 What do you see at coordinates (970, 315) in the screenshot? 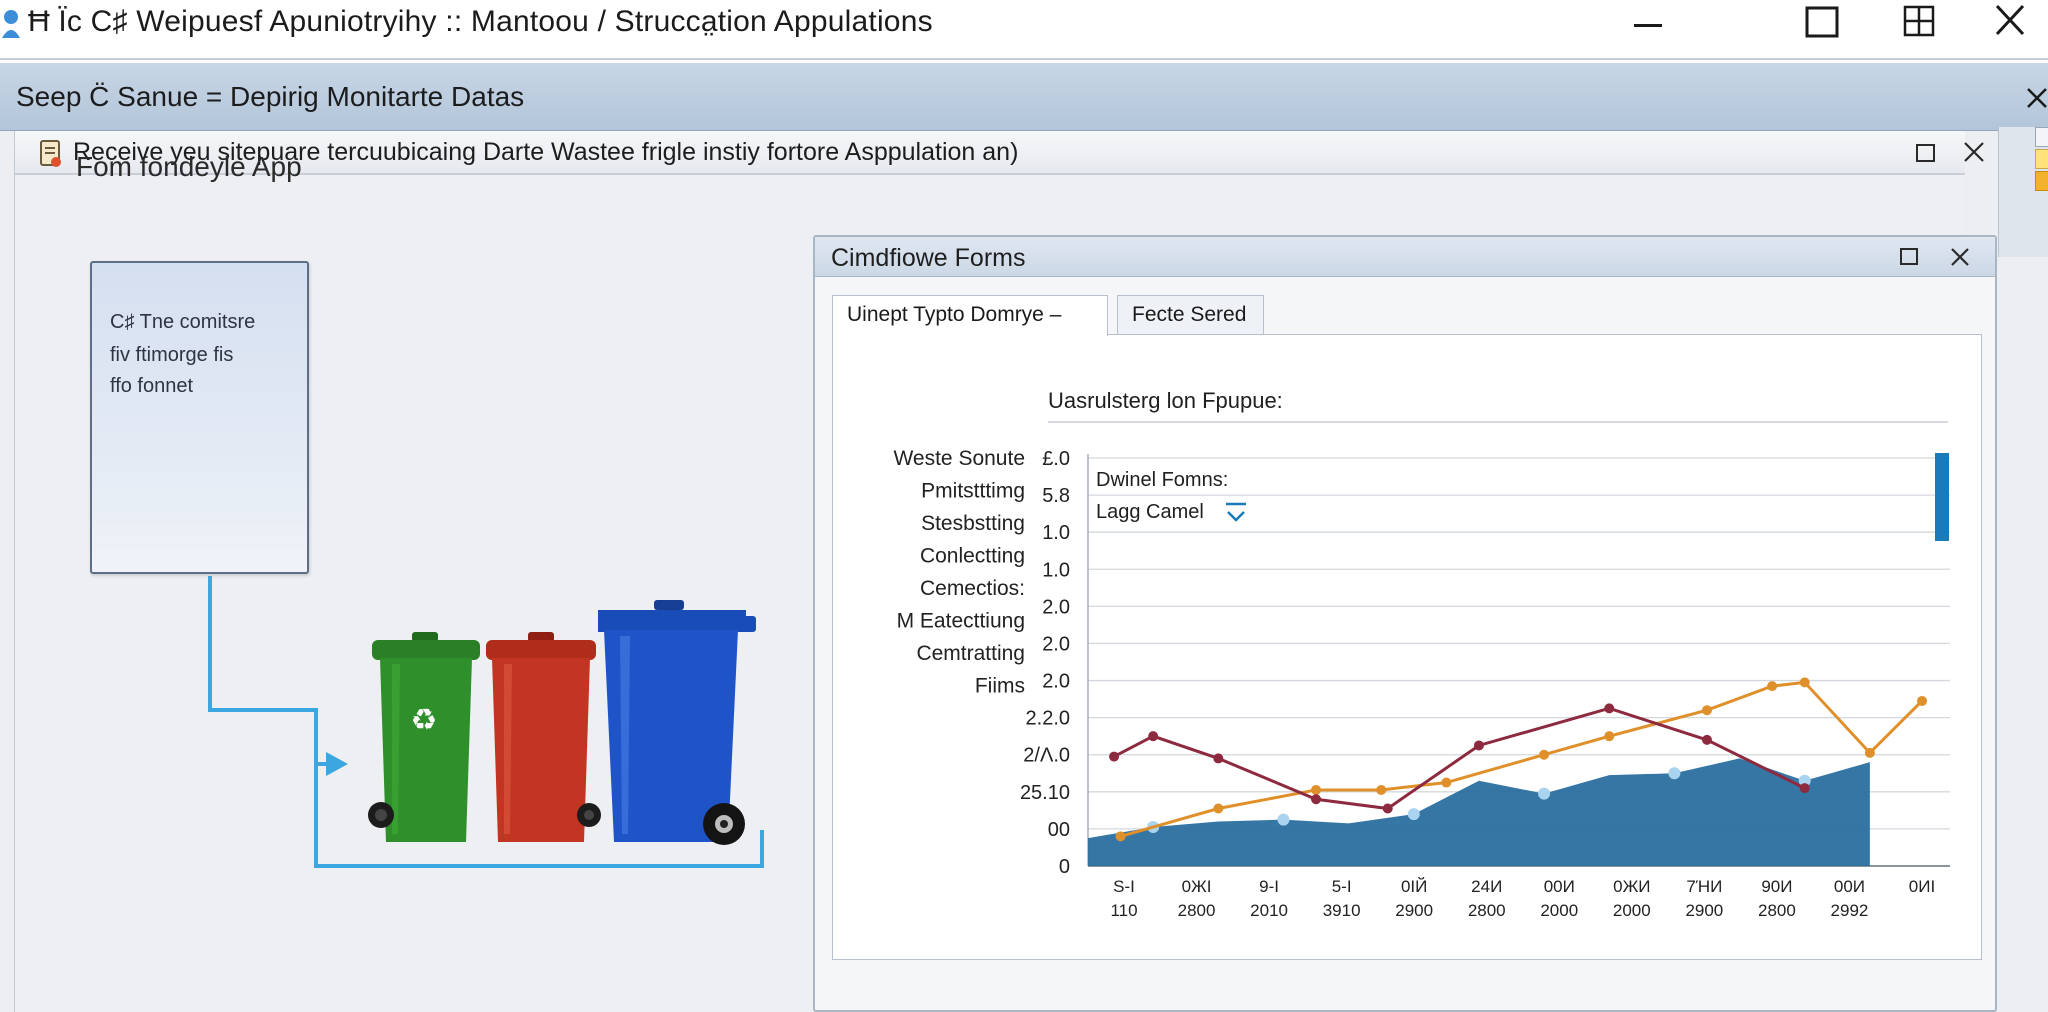
I see `tab-input-type: Uinept Typto Domrye –` at bounding box center [970, 315].